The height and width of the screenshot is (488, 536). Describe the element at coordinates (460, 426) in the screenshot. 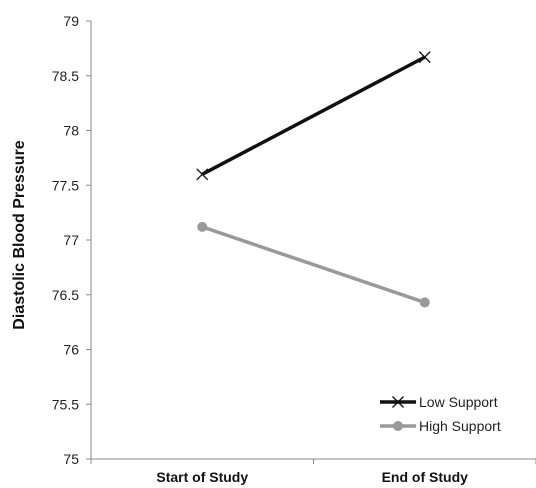

I see `legend-label: High Support` at that location.